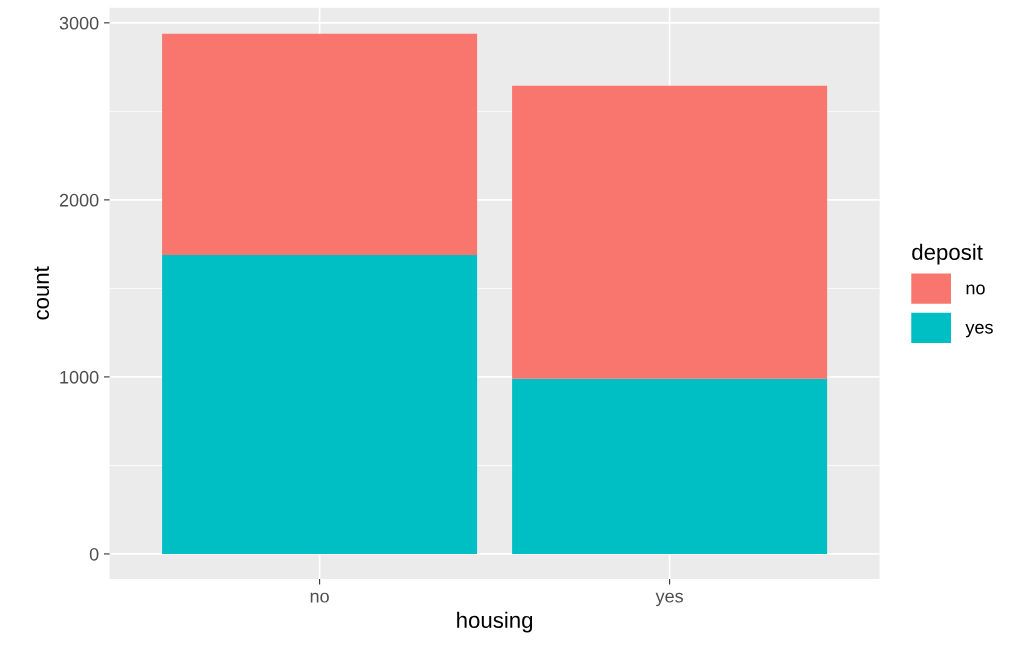 This screenshot has height=649, width=1024. I want to click on y-tick-label: 3000, so click(79, 23).